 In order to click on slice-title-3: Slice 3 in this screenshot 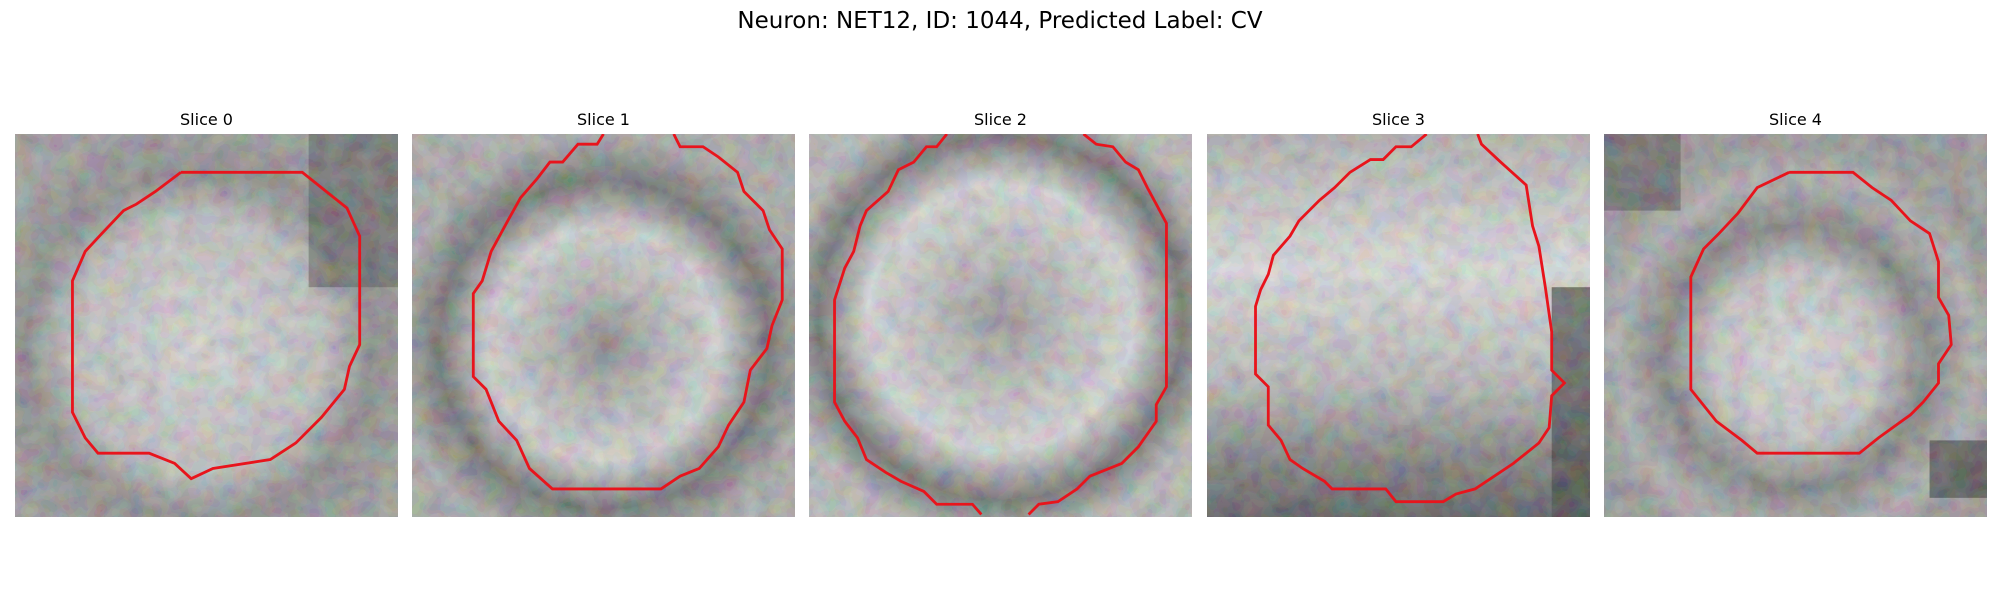, I will do `click(1398, 119)`.